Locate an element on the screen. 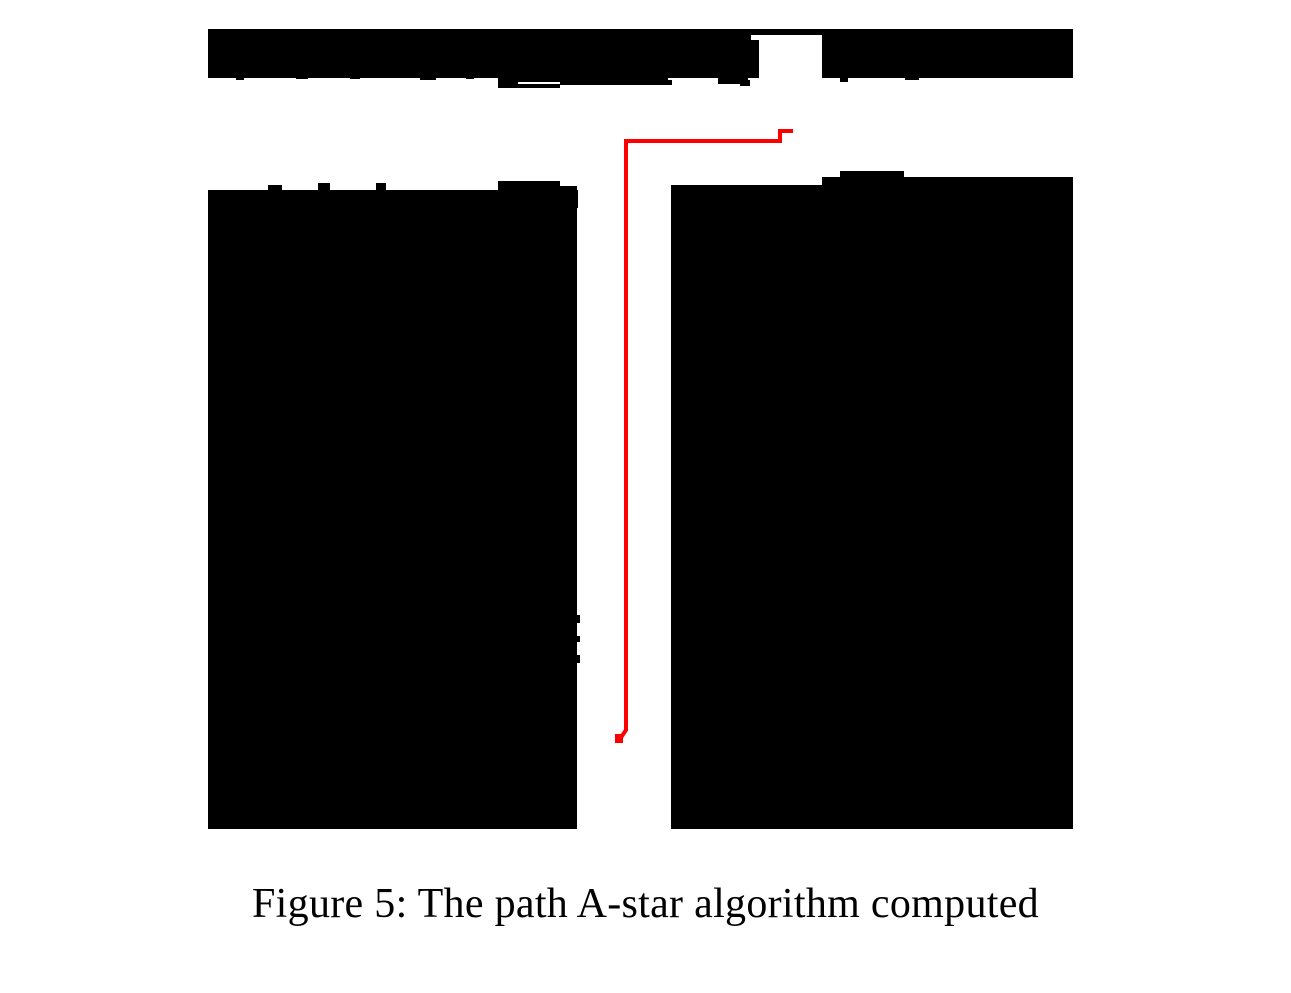 The height and width of the screenshot is (993, 1291). top-obstacle-band is located at coordinates (640, 58).